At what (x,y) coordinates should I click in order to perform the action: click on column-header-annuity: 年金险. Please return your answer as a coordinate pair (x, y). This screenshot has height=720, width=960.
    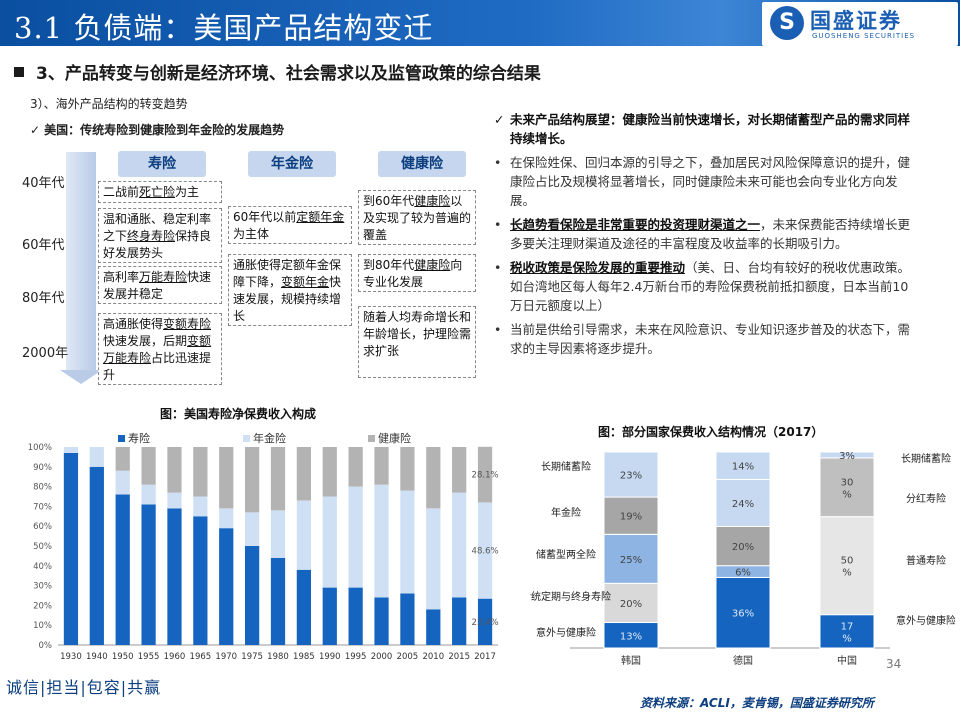
    Looking at the image, I should click on (292, 164).